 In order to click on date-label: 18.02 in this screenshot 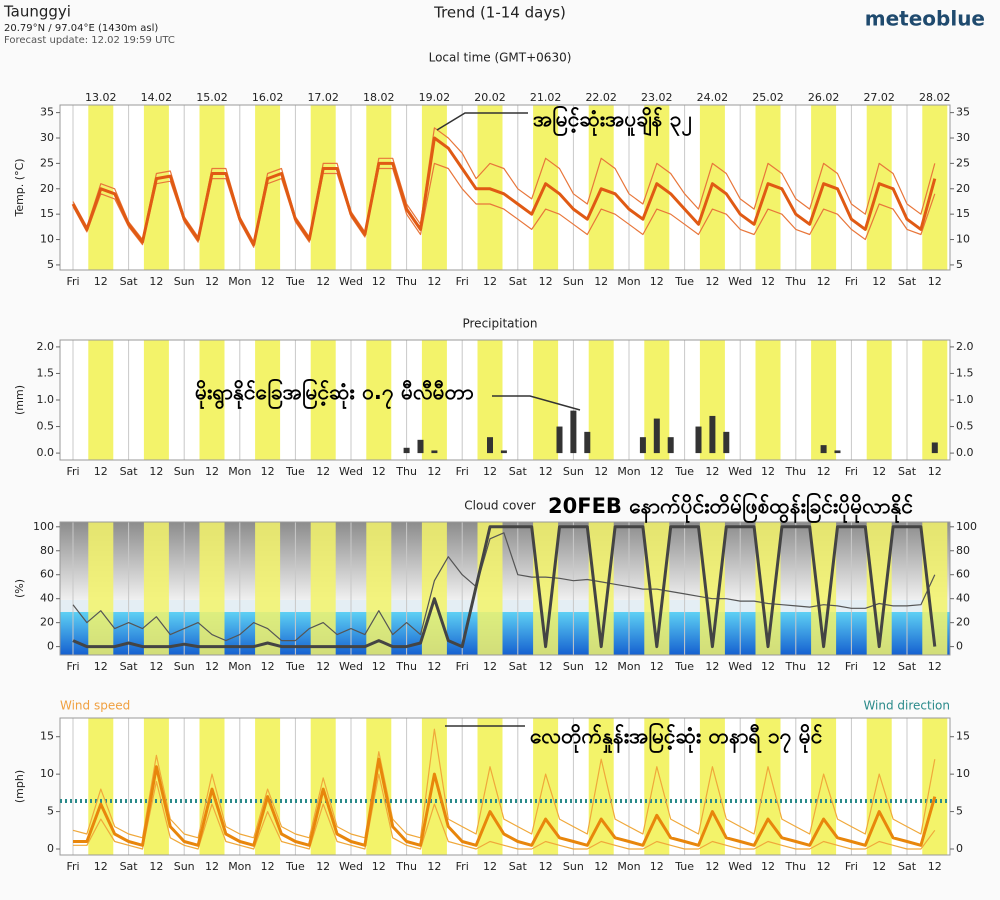, I will do `click(379, 97)`.